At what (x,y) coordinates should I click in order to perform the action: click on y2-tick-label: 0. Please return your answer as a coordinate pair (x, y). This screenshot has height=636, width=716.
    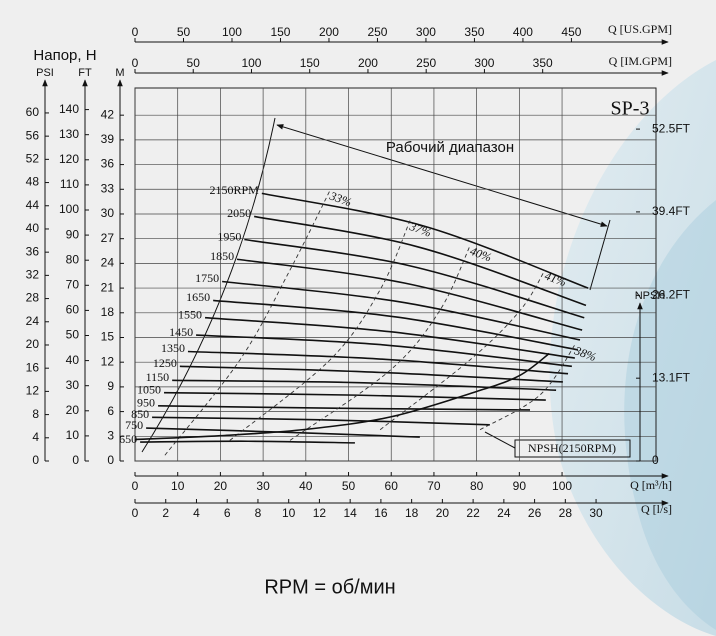
    Looking at the image, I should click on (655, 460).